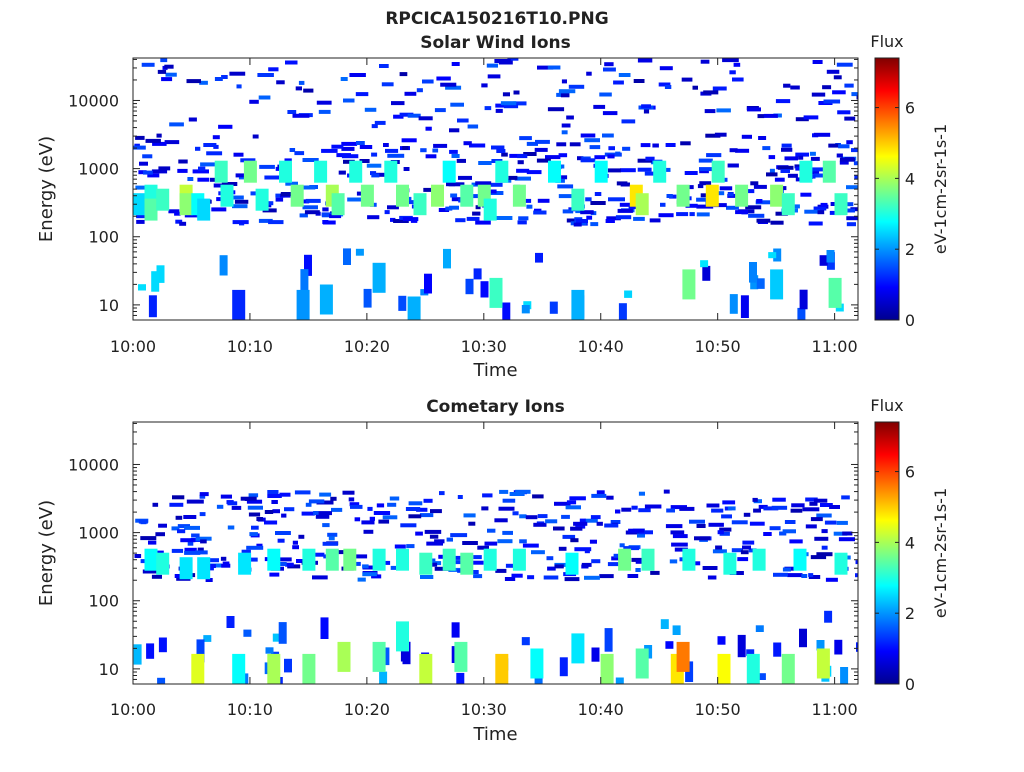 This screenshot has height=772, width=1024. I want to click on x-tick-label: 10:00, so click(133, 346).